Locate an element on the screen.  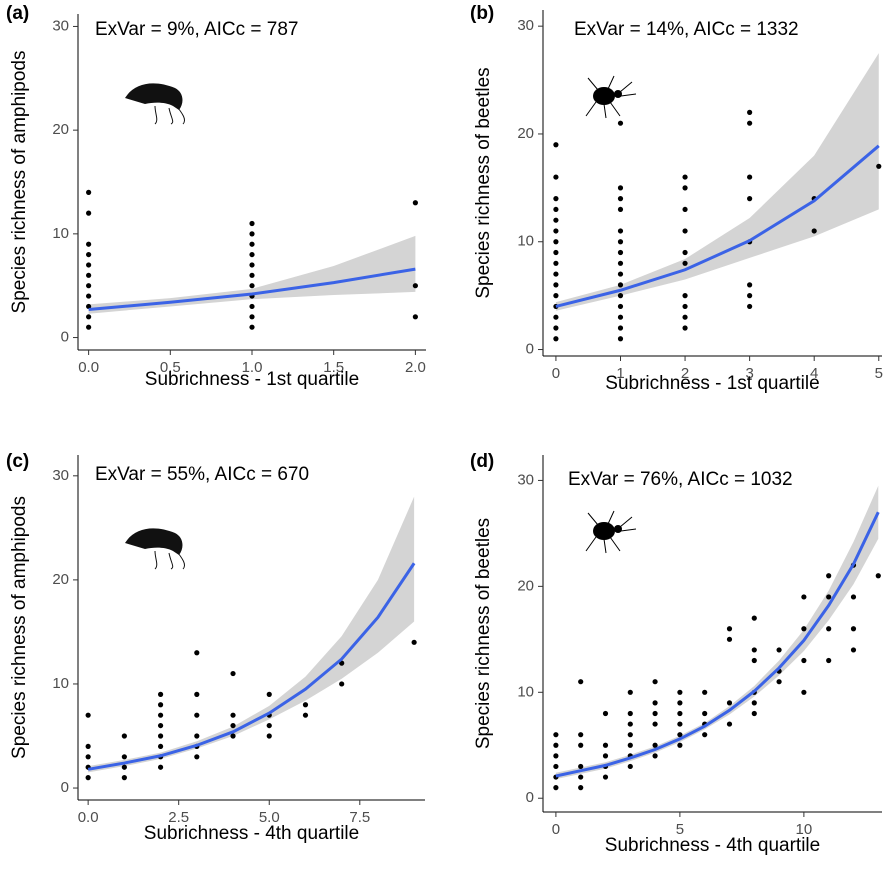
confidence-band is located at coordinates (252, 274).